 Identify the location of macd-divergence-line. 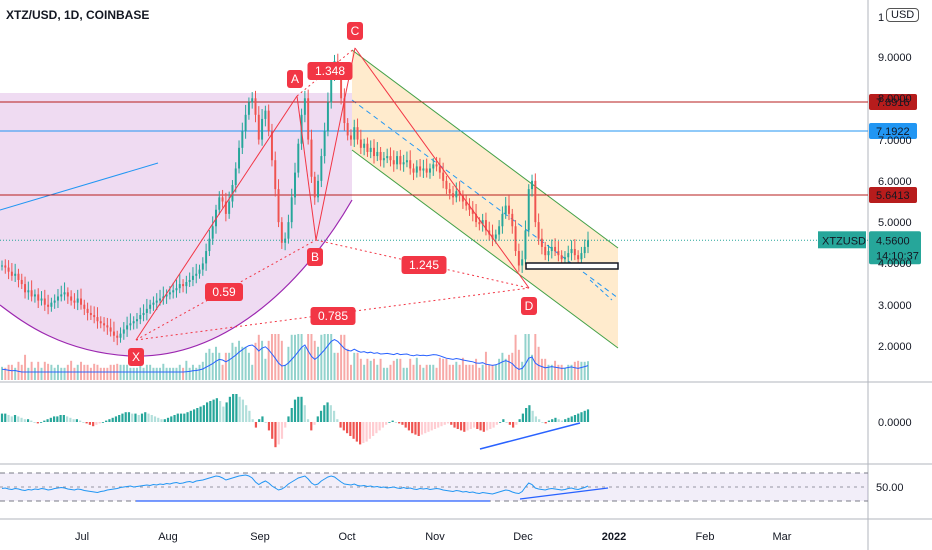
(530, 436).